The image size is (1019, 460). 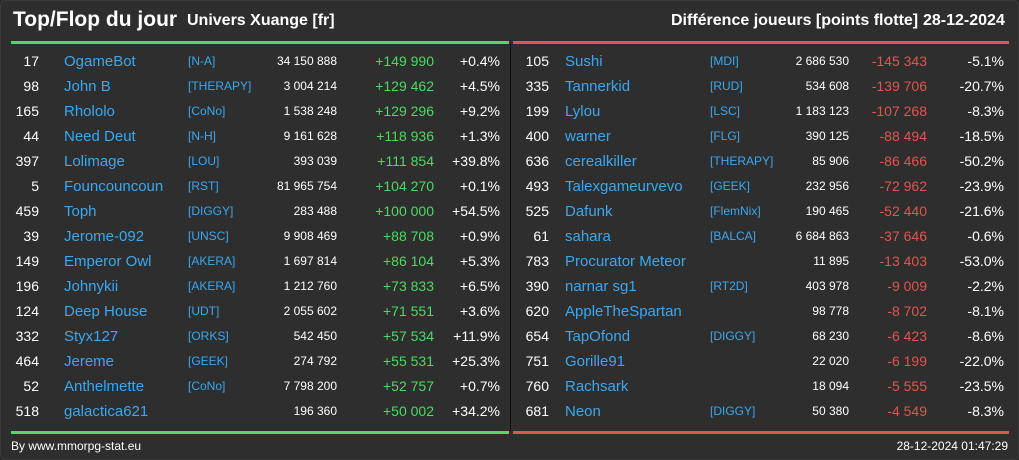 What do you see at coordinates (624, 186) in the screenshot?
I see `player-name-link: Talexgameurvevo` at bounding box center [624, 186].